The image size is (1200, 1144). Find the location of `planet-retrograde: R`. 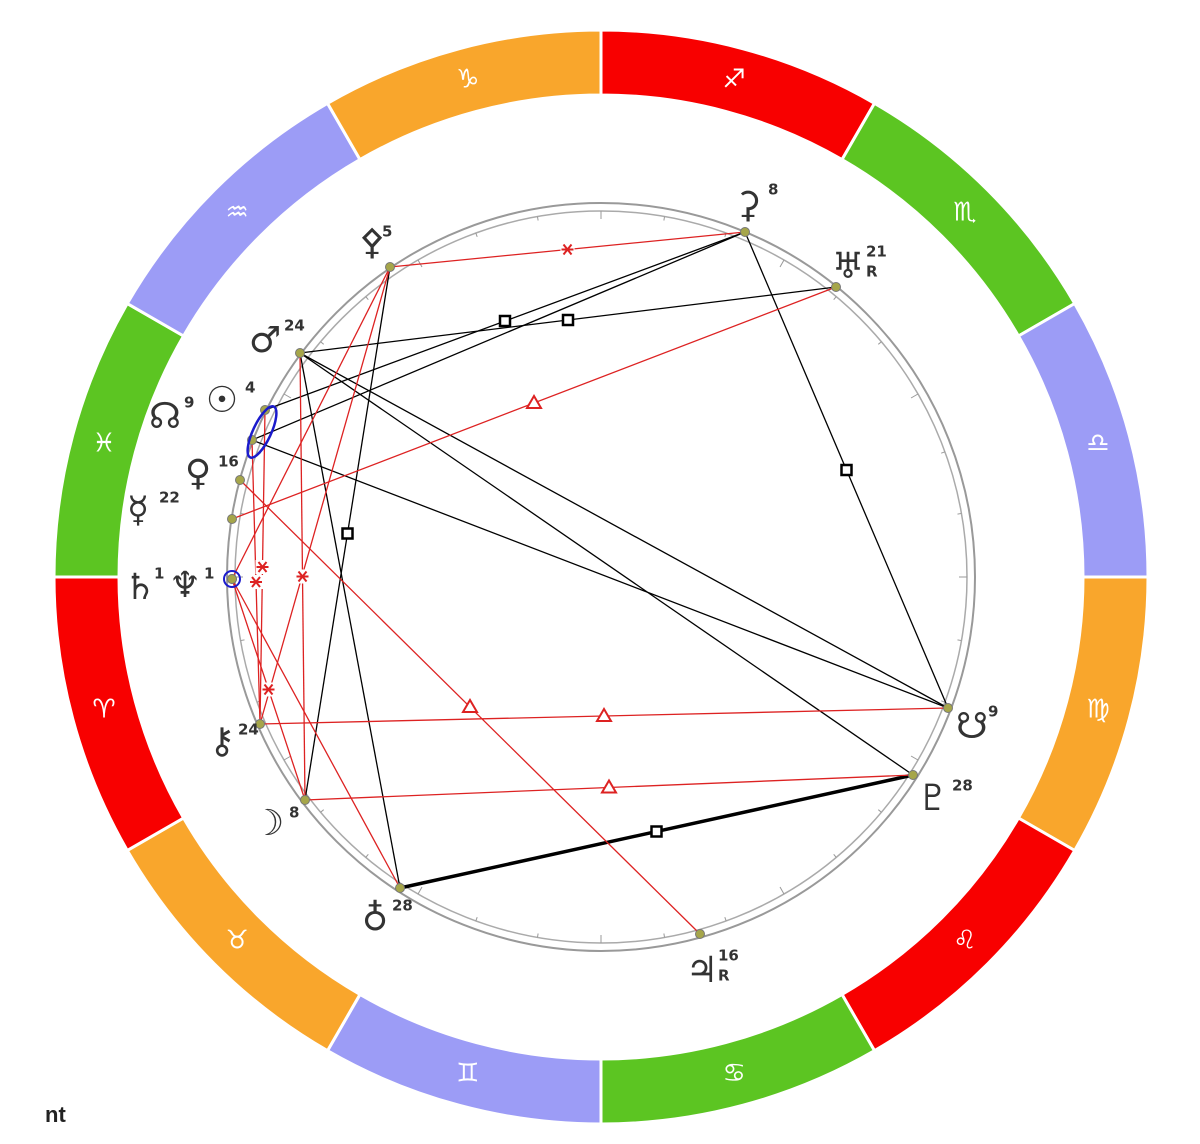

planet-retrograde: R is located at coordinates (872, 272).